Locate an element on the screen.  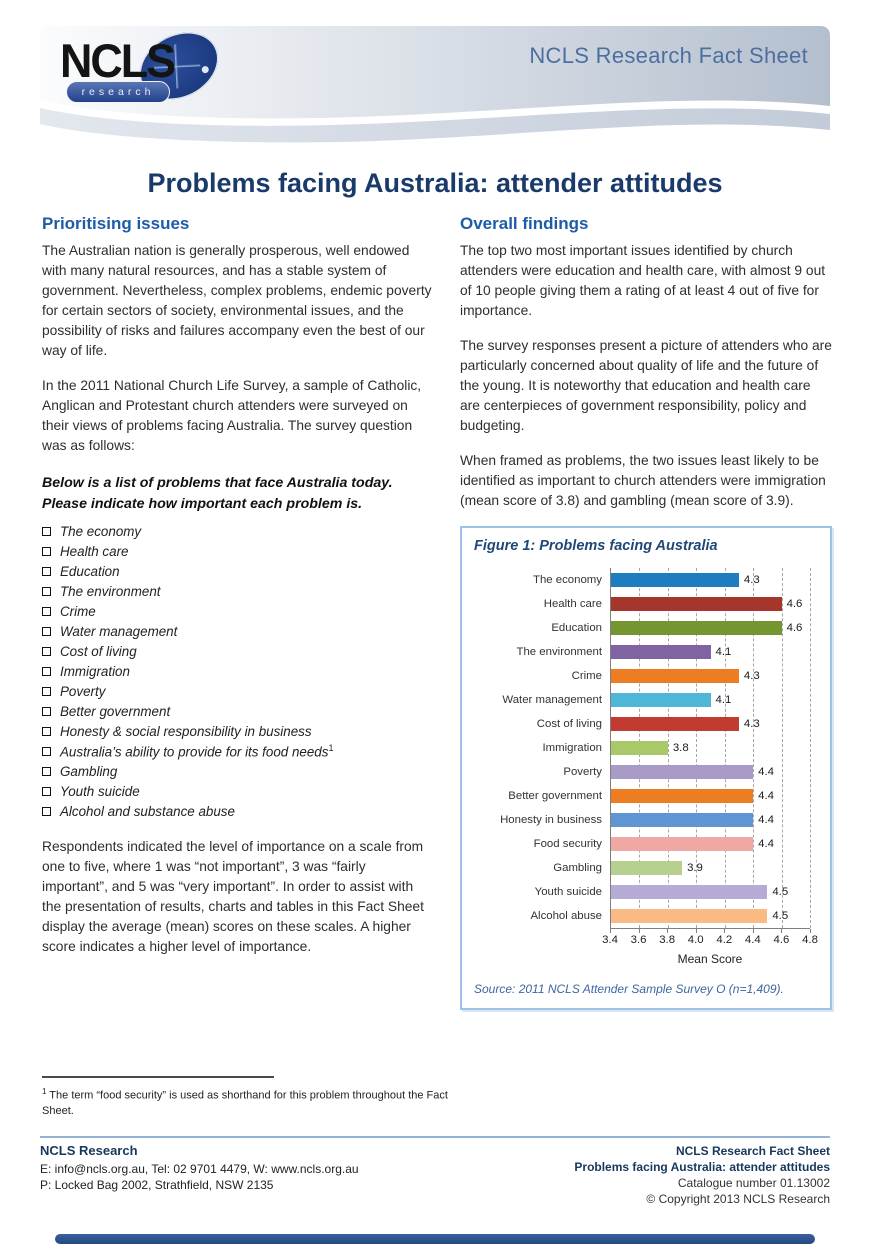
chart-row: Food security 4.4 is located at coordinates (672, 844).